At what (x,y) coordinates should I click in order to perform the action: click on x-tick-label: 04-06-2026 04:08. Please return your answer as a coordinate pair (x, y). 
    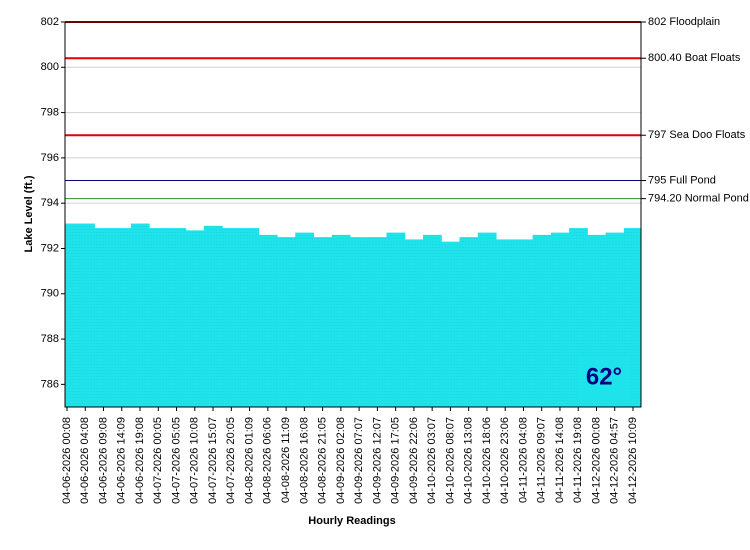
    Looking at the image, I should click on (85, 460).